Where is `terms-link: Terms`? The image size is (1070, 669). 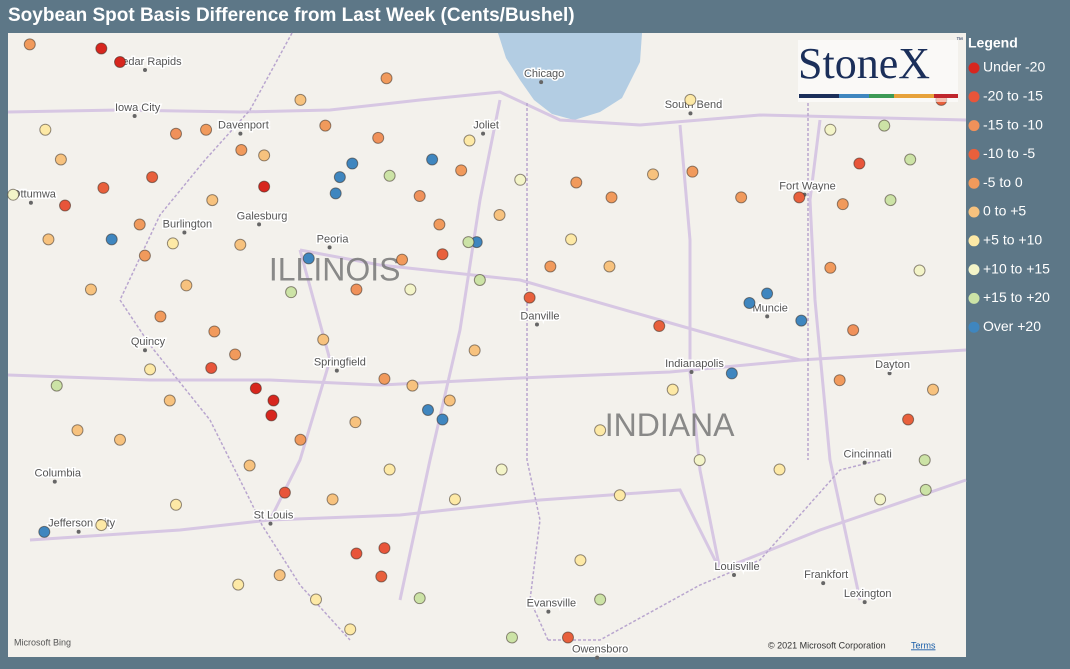 terms-link: Terms is located at coordinates (923, 645).